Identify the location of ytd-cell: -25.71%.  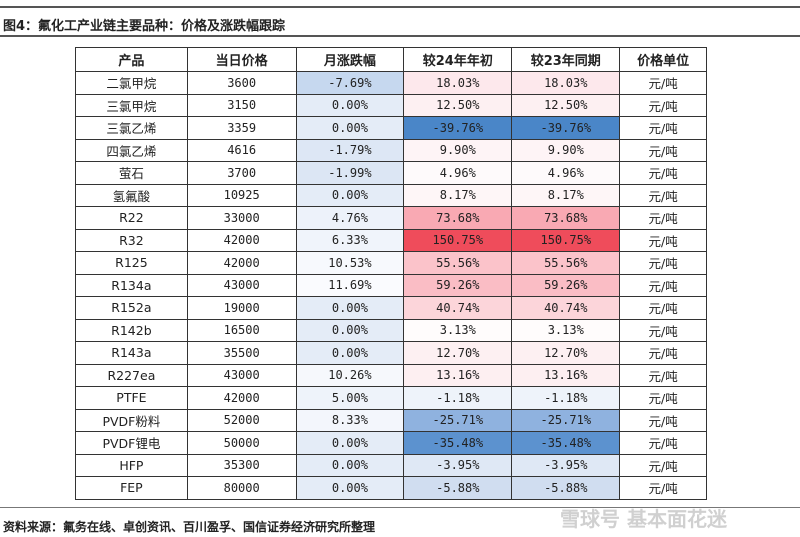
(458, 420).